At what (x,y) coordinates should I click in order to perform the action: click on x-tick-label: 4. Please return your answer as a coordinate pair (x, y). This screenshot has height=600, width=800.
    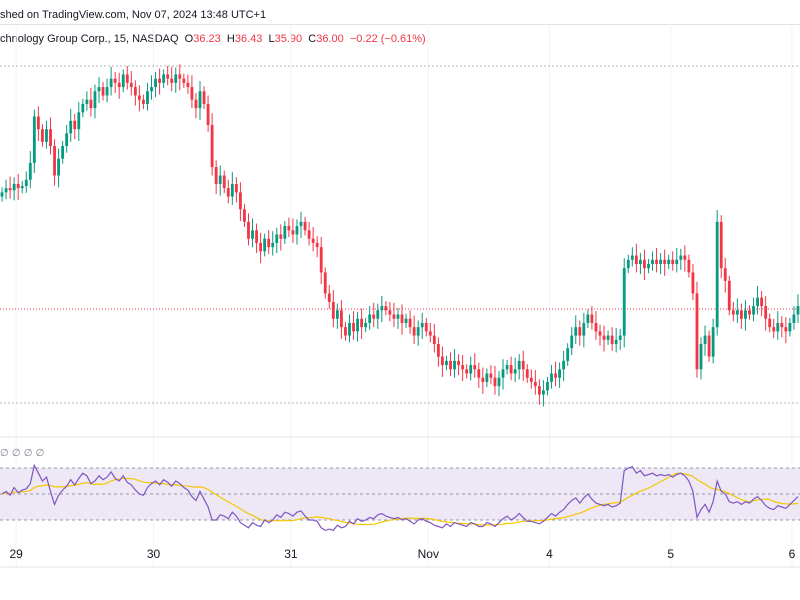
    Looking at the image, I should click on (549, 554).